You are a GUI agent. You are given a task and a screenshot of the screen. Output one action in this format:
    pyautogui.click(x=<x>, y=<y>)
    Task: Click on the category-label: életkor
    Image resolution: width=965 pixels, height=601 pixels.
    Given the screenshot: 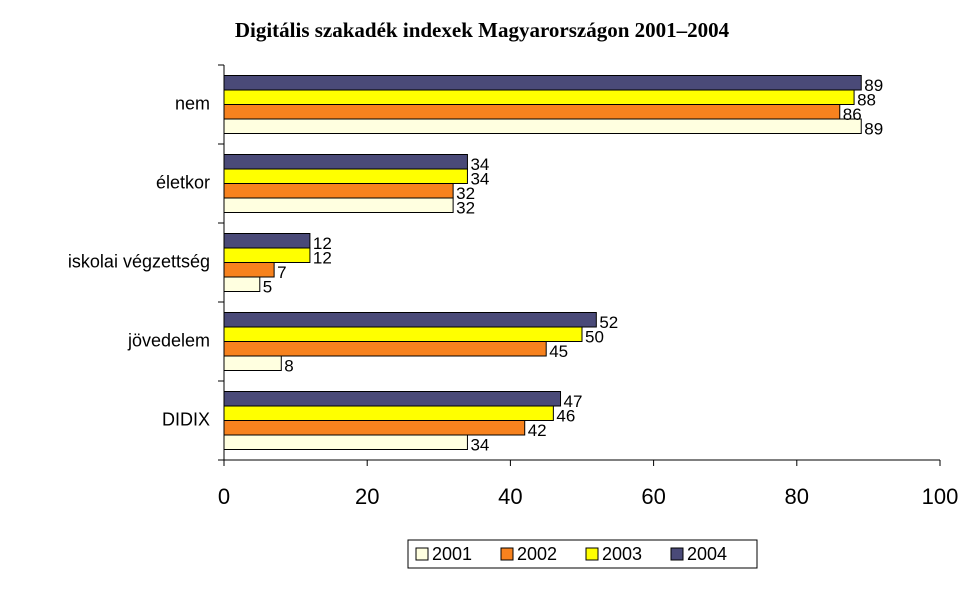 What is the action you would take?
    pyautogui.click(x=183, y=182)
    